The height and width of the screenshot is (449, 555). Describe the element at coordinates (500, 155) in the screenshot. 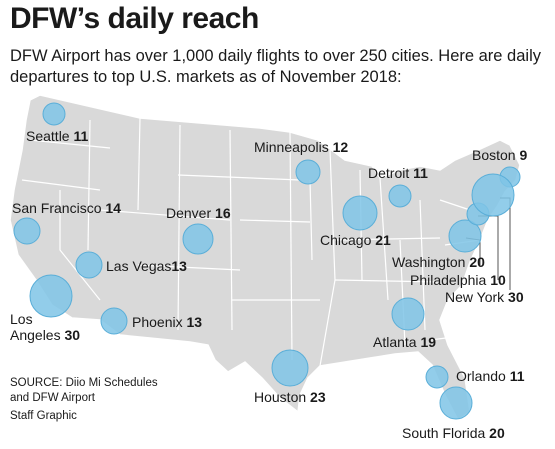

I see `label-boston: Boston 9` at that location.